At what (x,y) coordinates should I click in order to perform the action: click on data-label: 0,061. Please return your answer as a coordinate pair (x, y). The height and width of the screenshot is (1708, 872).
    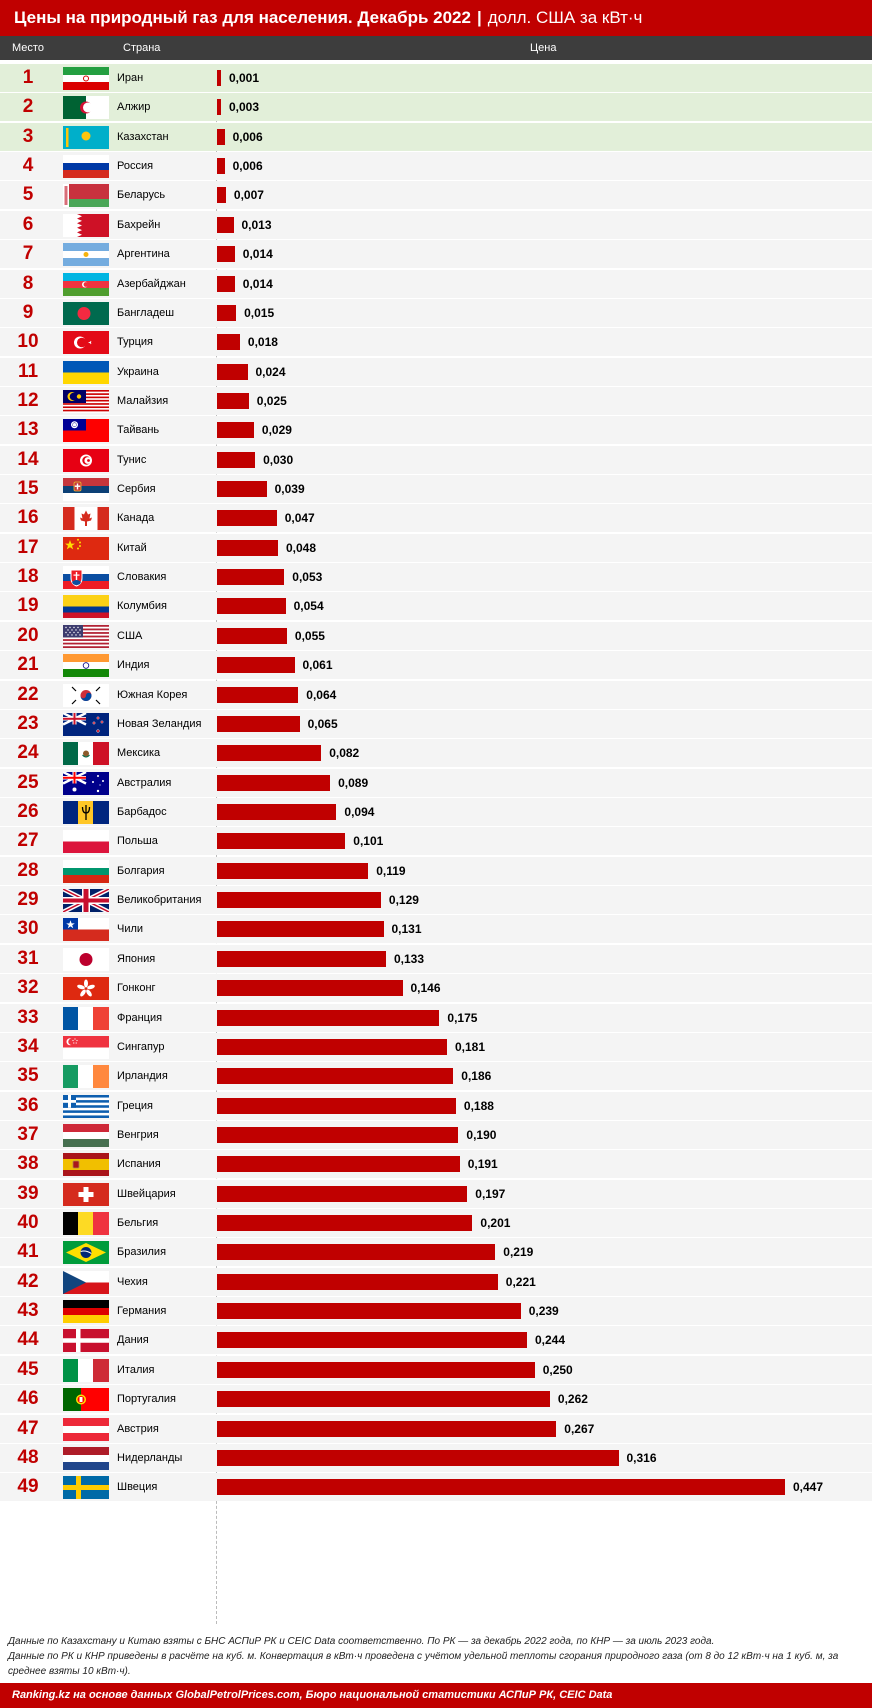
    Looking at the image, I should click on (317, 665).